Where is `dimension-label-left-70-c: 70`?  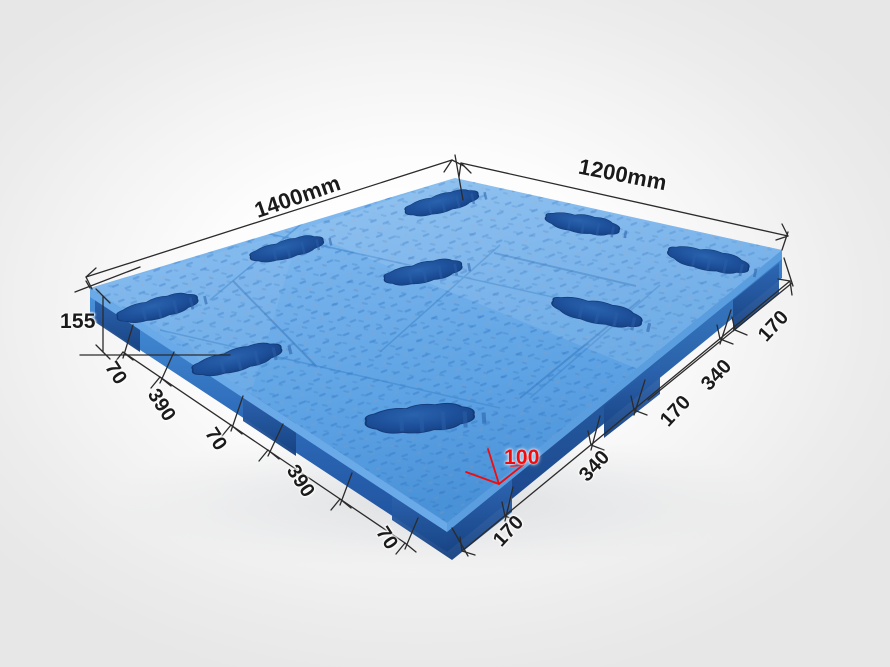 dimension-label-left-70-c: 70 is located at coordinates (387, 538).